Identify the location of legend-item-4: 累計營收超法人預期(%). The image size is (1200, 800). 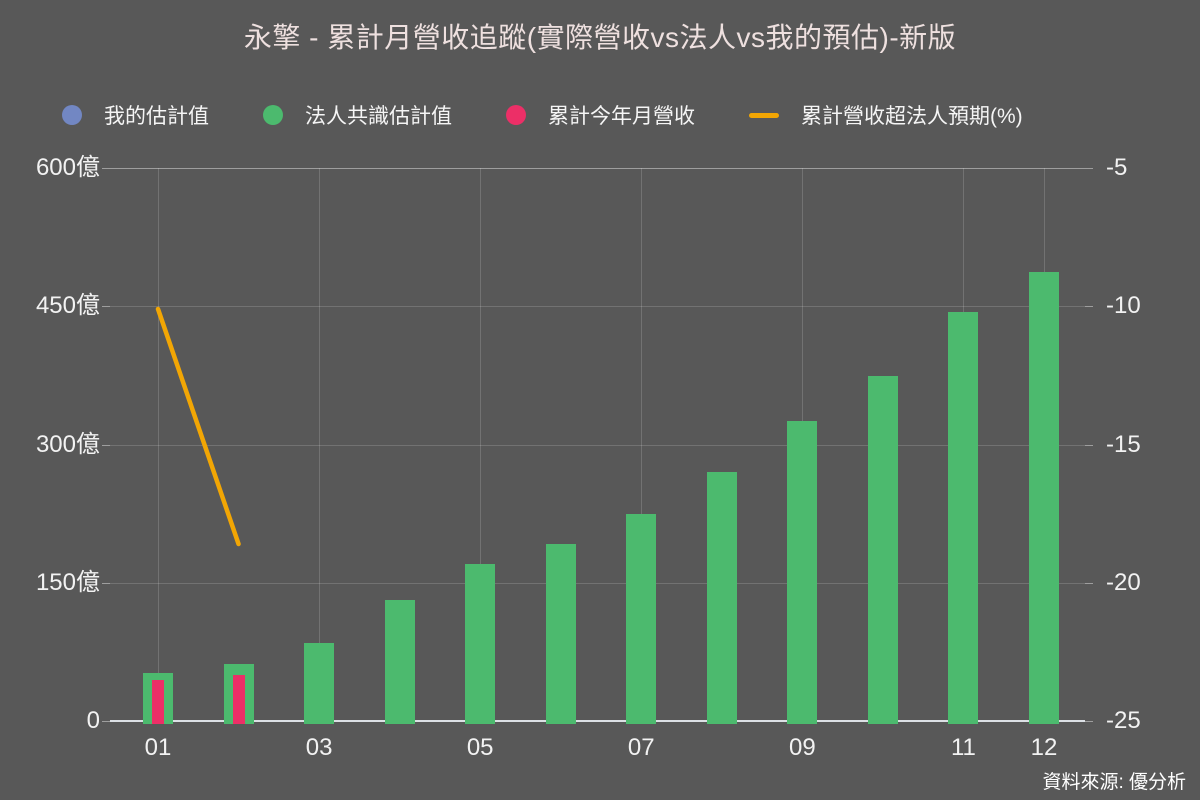
(886, 115).